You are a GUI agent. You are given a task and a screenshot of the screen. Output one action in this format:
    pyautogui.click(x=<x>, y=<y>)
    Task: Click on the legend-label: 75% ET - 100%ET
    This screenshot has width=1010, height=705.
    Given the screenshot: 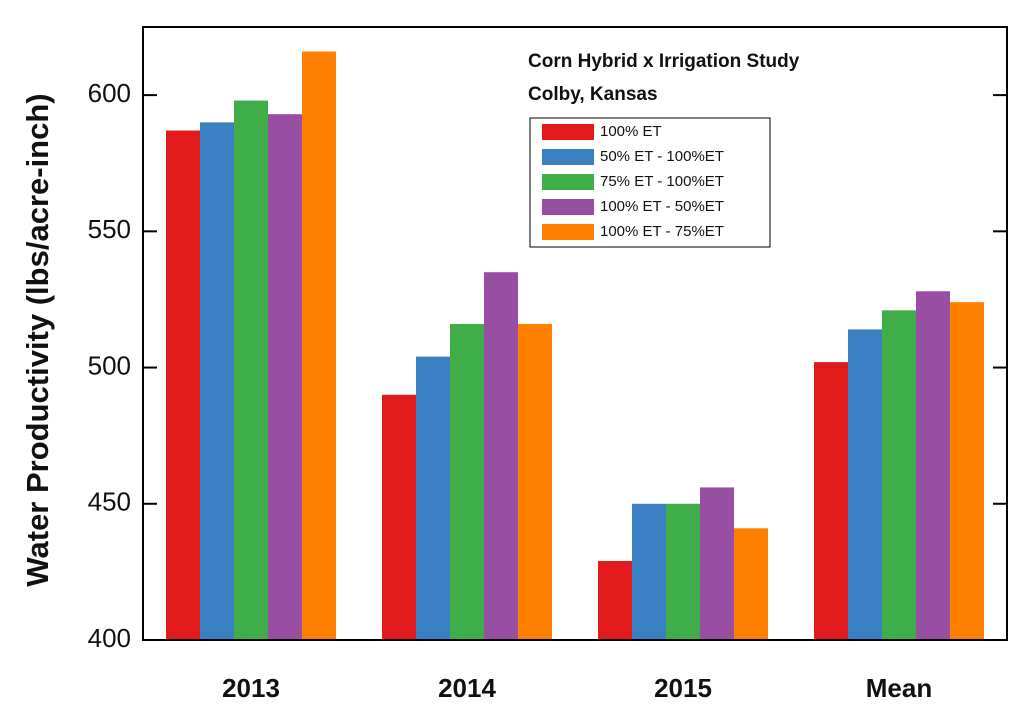 What is the action you would take?
    pyautogui.click(x=662, y=181)
    